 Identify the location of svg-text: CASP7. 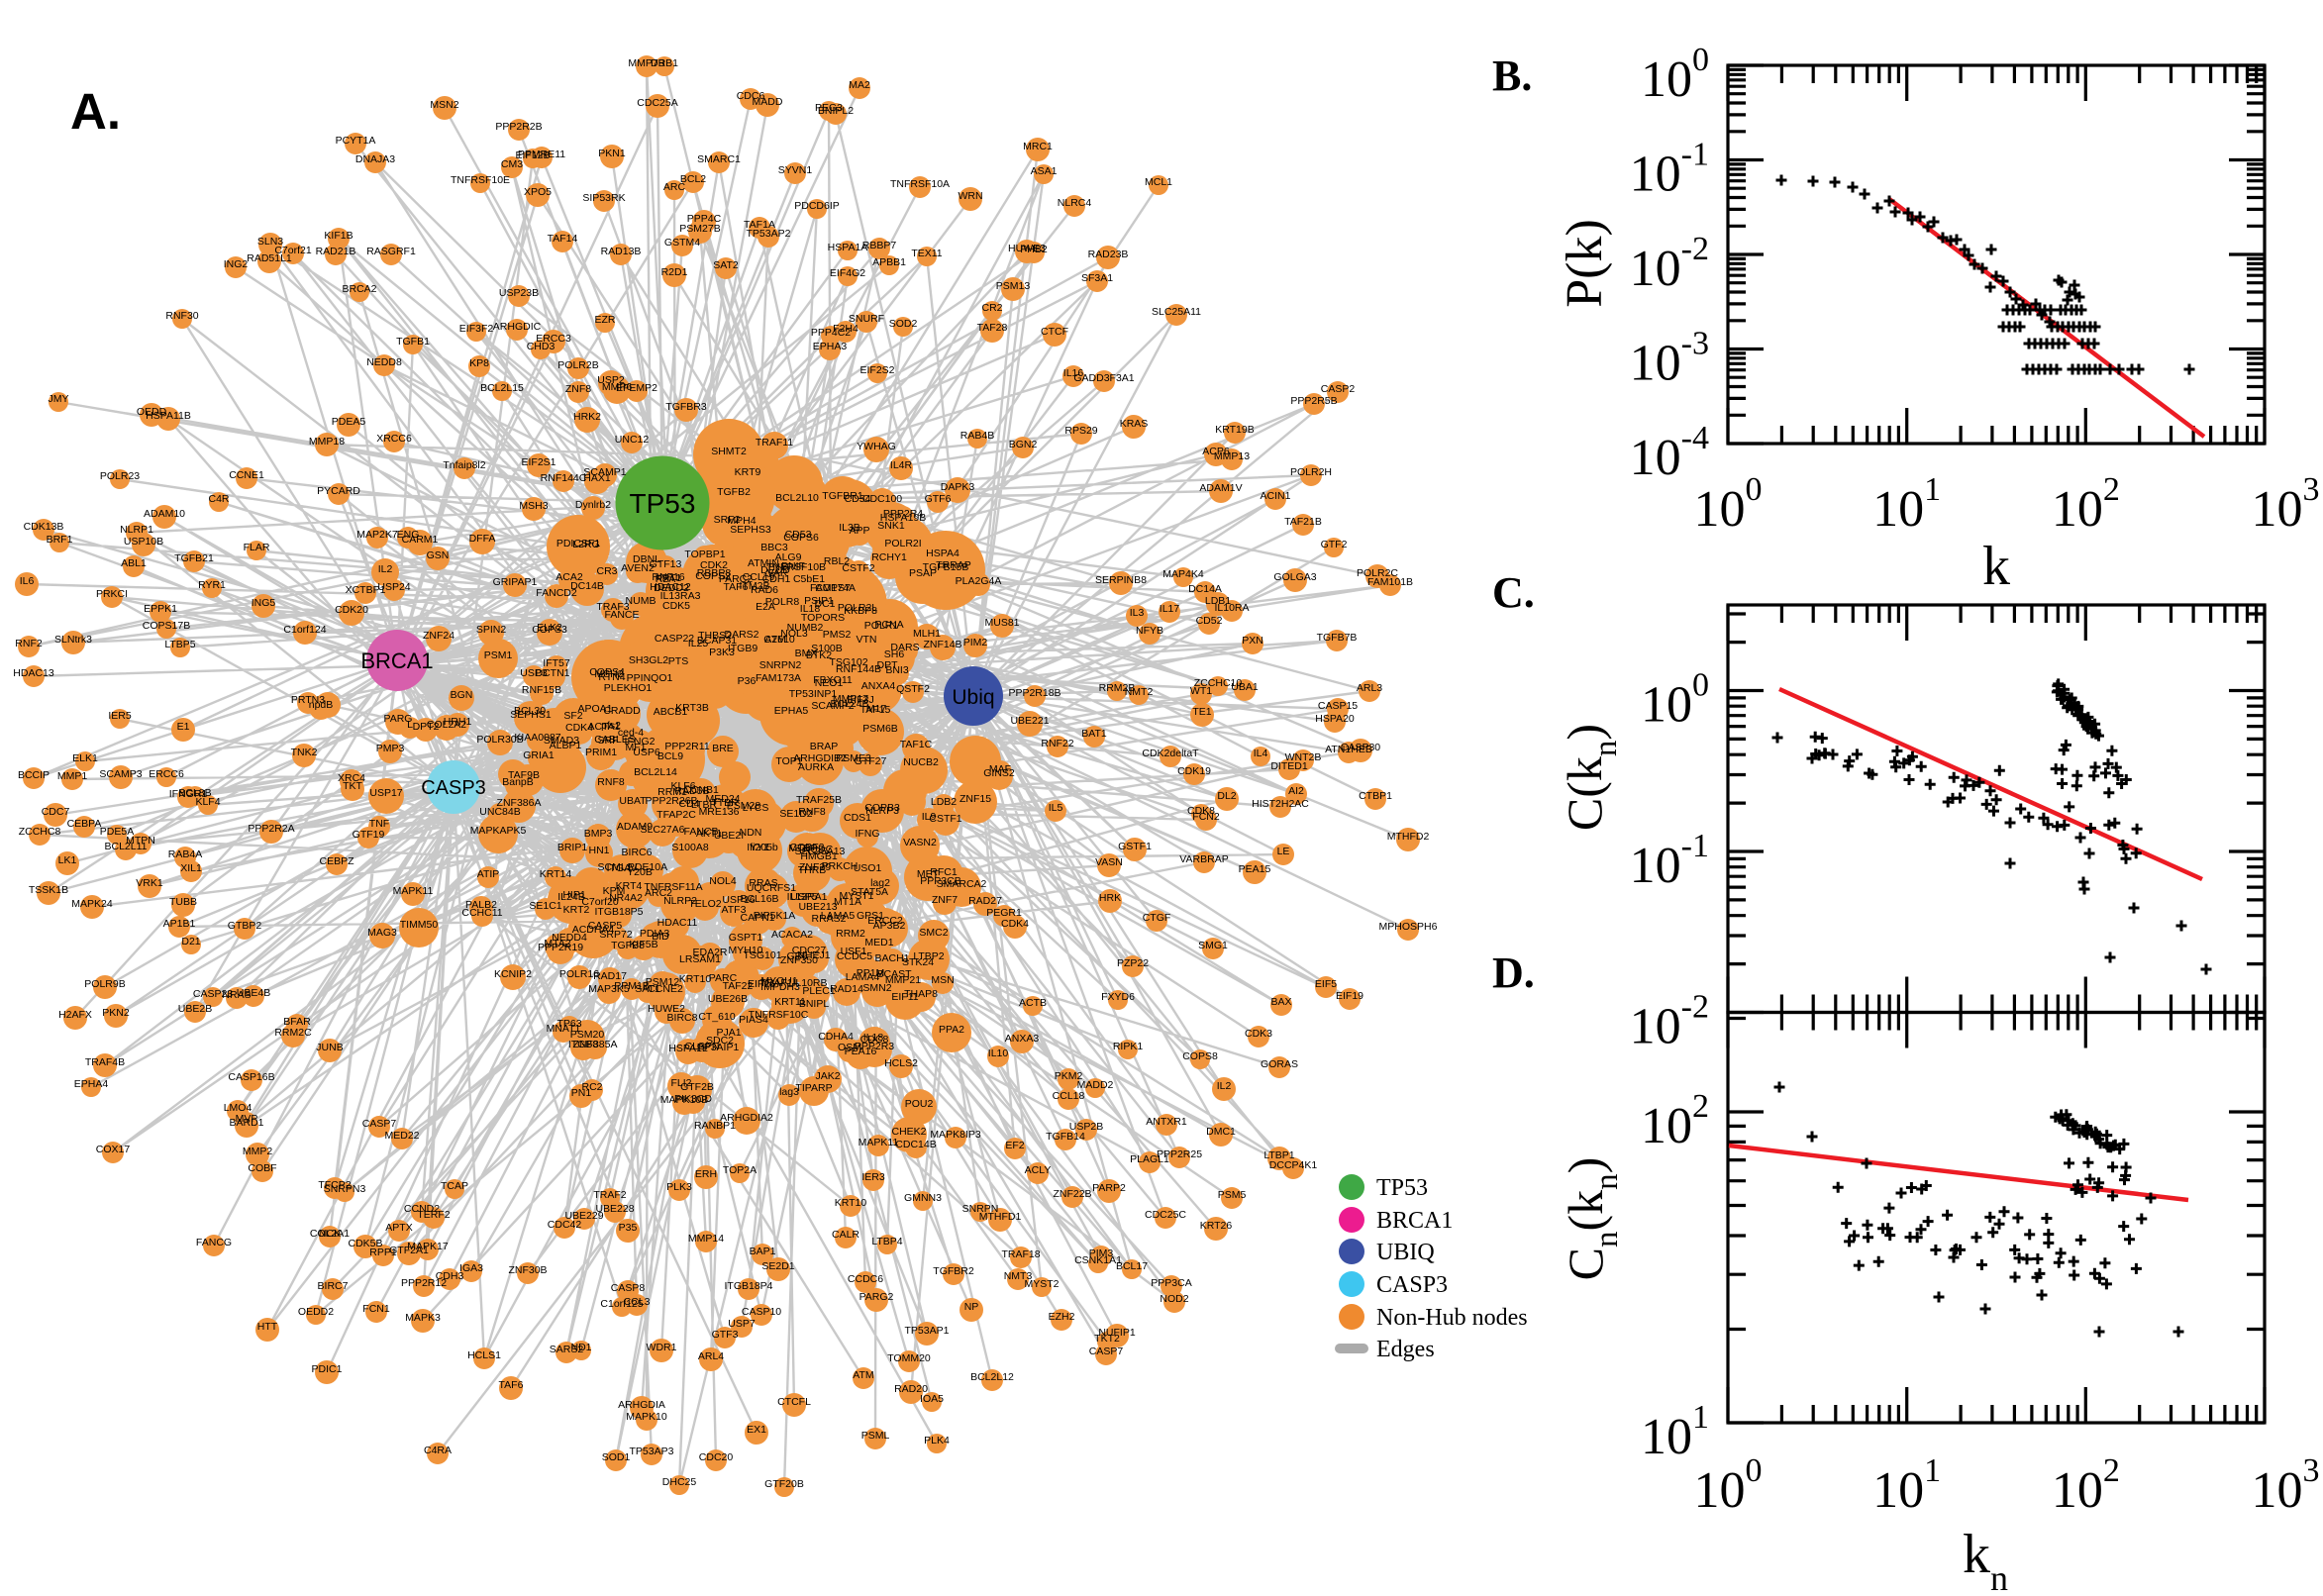
(1107, 1351).